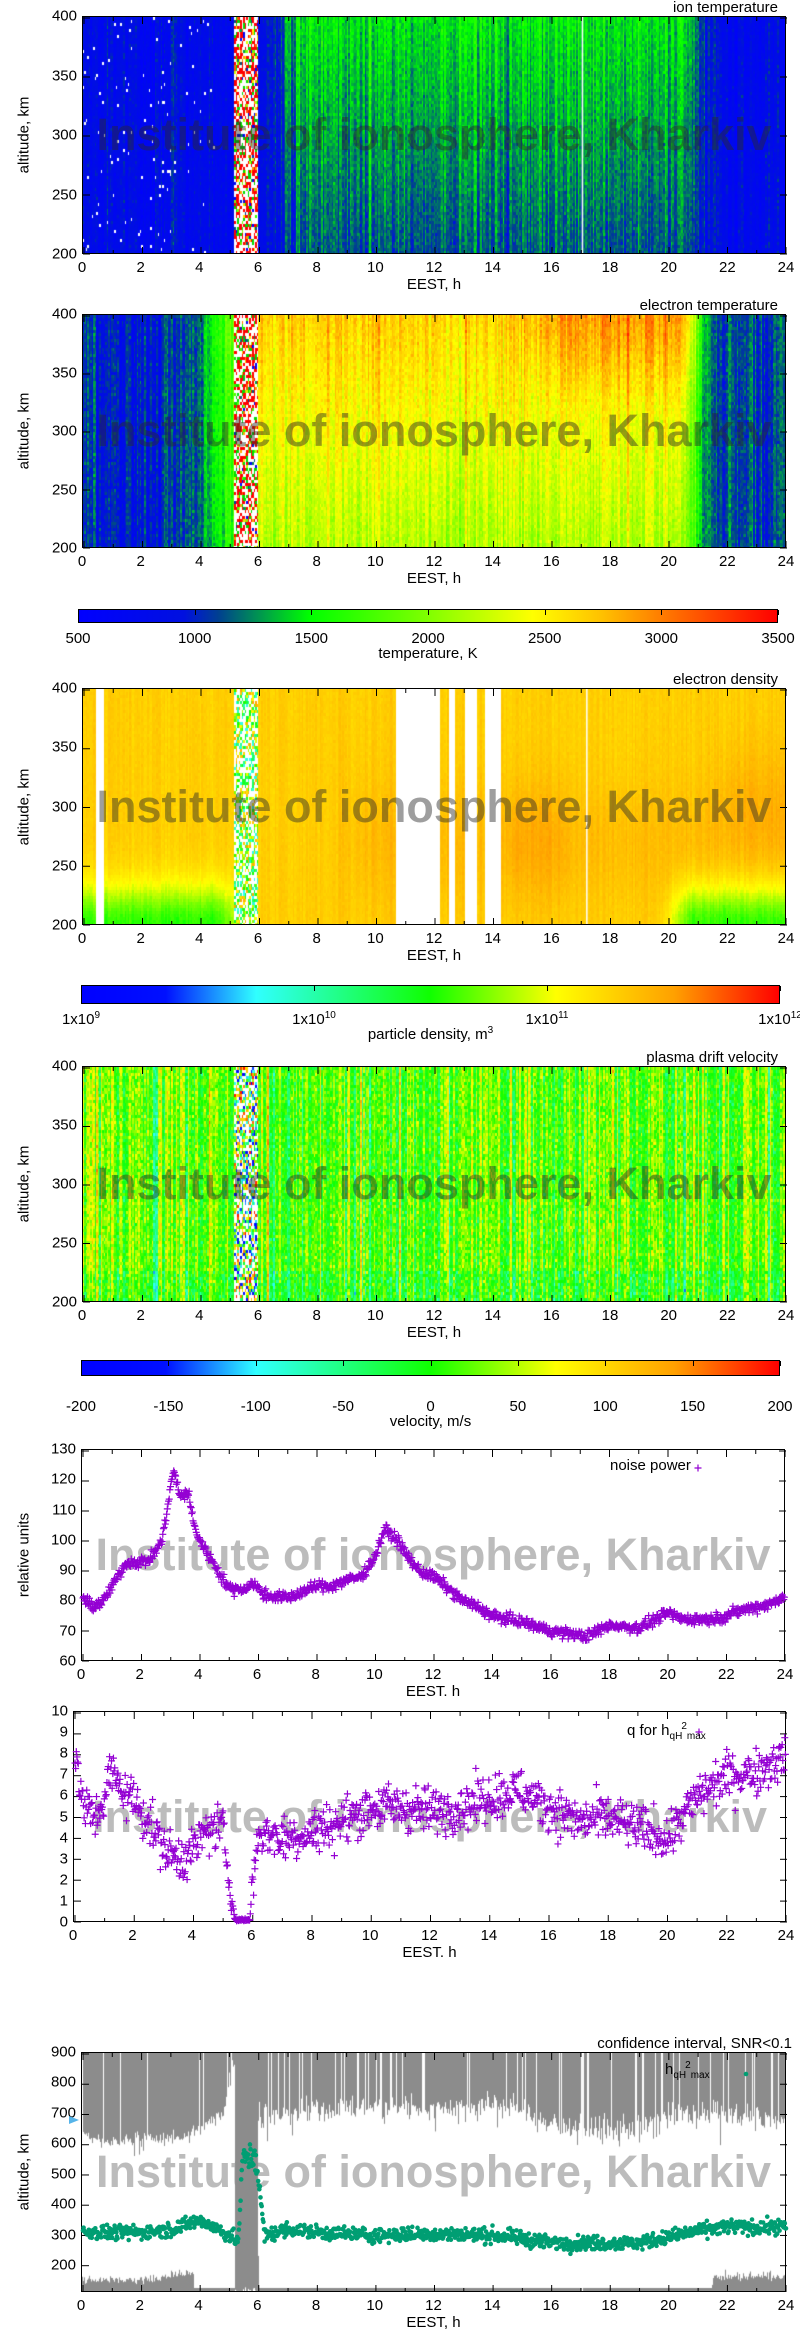 The image size is (800, 2337). What do you see at coordinates (726, 1935) in the screenshot?
I see `x-tick-label: 22` at bounding box center [726, 1935].